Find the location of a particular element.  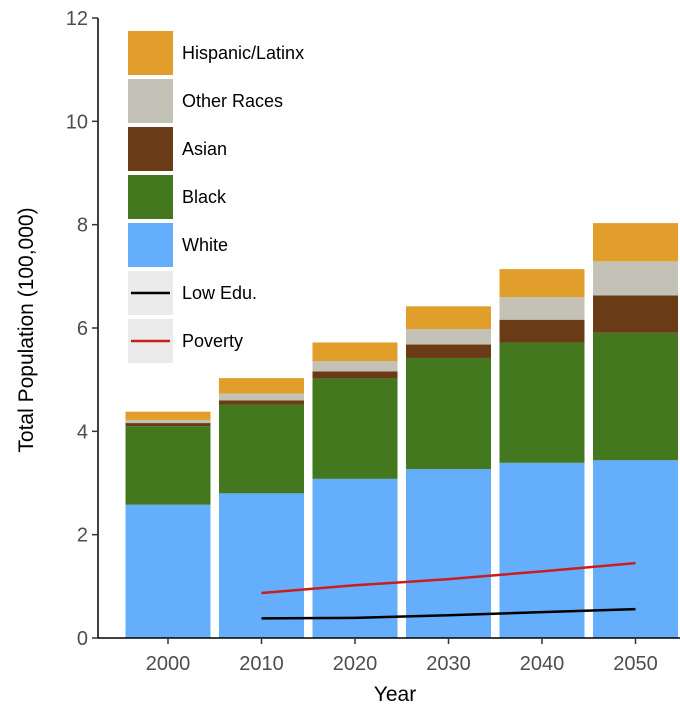

bar-white-2000 is located at coordinates (168, 571).